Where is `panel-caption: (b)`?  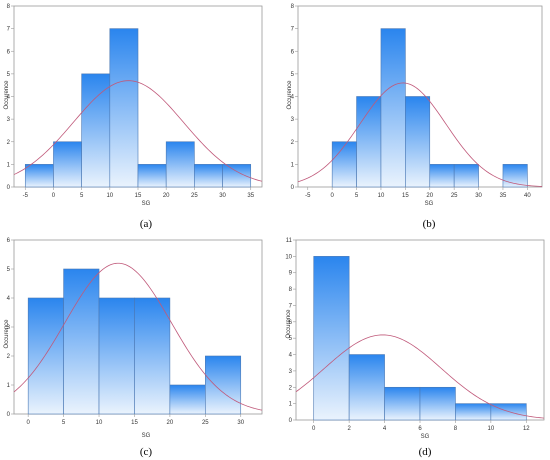 panel-caption: (b) is located at coordinates (429, 224).